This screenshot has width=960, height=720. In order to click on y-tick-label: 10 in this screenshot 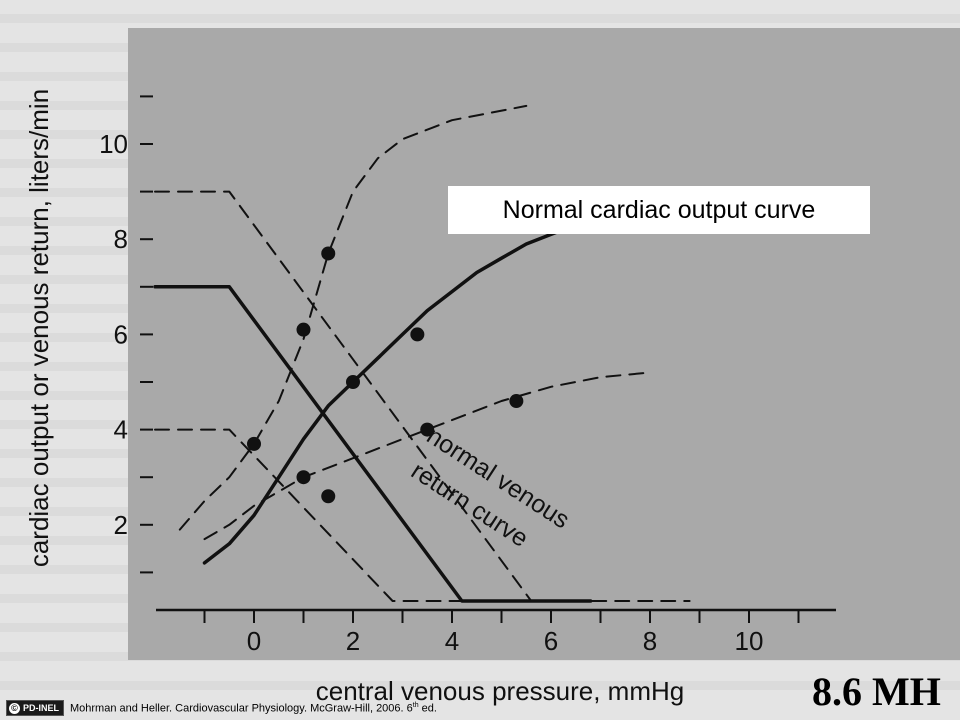, I will do `click(113, 144)`.